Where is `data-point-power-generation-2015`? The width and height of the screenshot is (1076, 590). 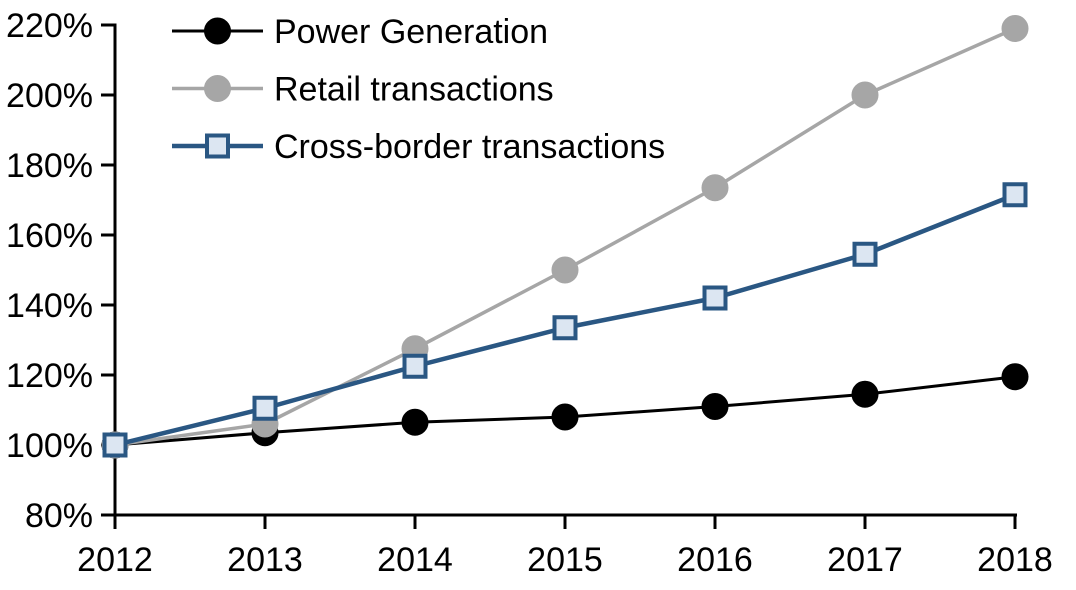 data-point-power-generation-2015 is located at coordinates (565, 417).